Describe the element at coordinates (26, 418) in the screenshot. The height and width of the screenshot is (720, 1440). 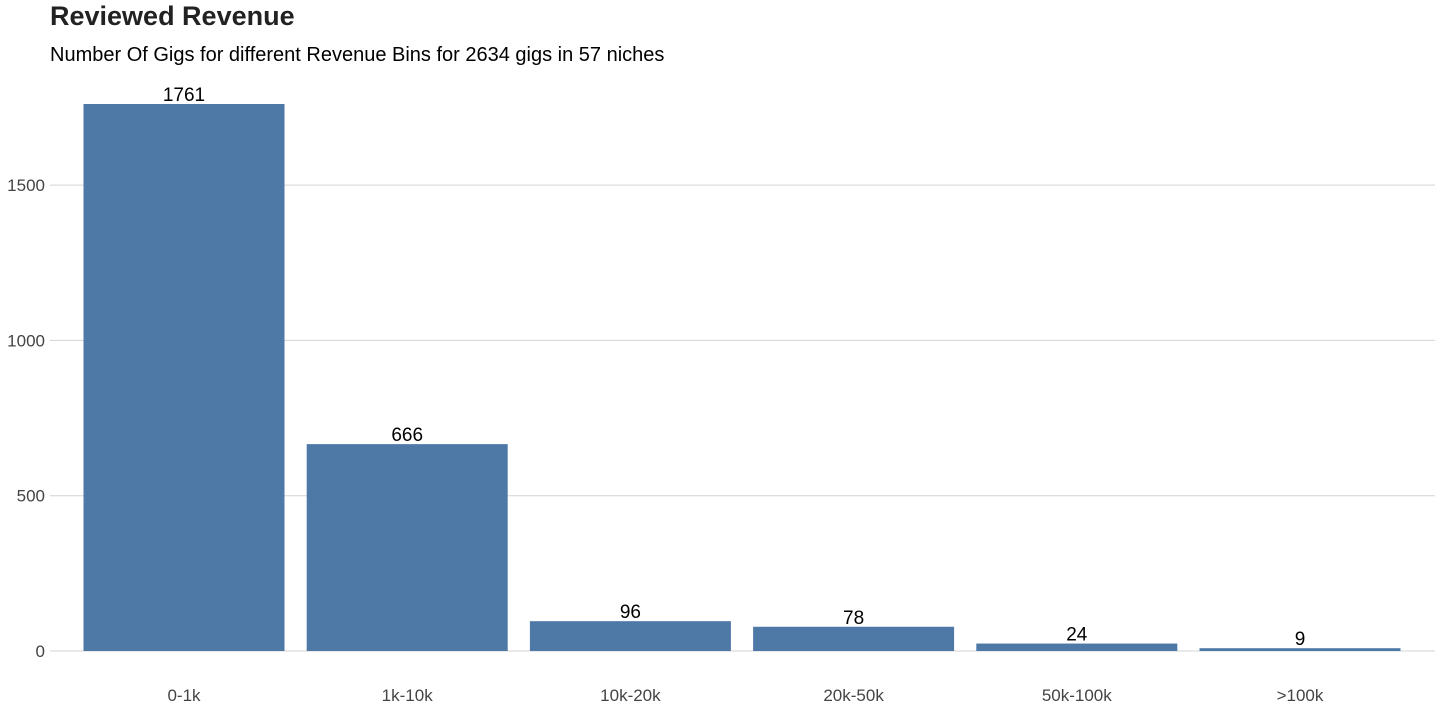
I see `y-axis-ticks: 0 500 1000 1500` at that location.